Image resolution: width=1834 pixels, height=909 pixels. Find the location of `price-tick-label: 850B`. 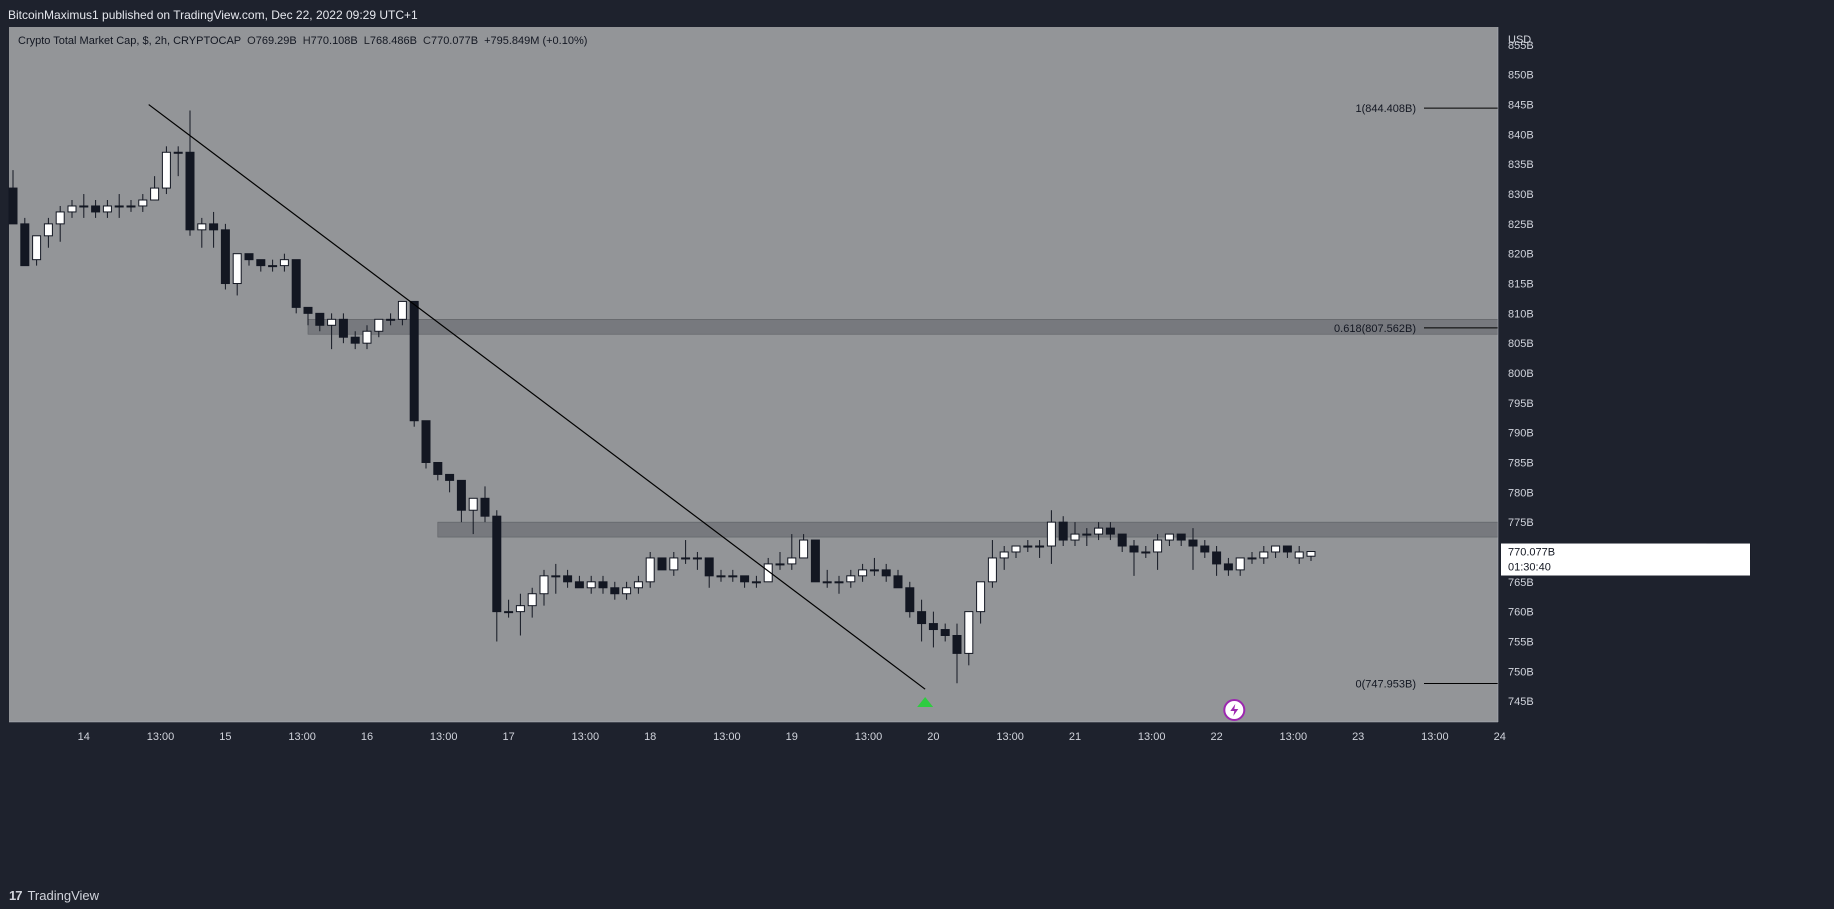

price-tick-label: 850B is located at coordinates (1521, 76).